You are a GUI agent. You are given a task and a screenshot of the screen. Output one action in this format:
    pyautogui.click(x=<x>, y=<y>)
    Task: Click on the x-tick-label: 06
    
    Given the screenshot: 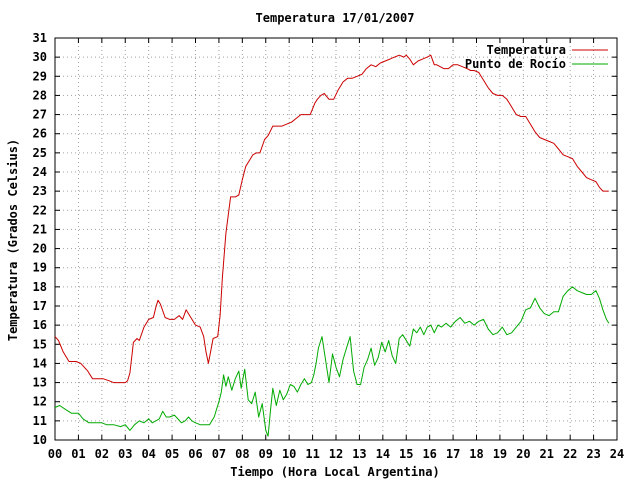 What is the action you would take?
    pyautogui.click(x=195, y=454)
    